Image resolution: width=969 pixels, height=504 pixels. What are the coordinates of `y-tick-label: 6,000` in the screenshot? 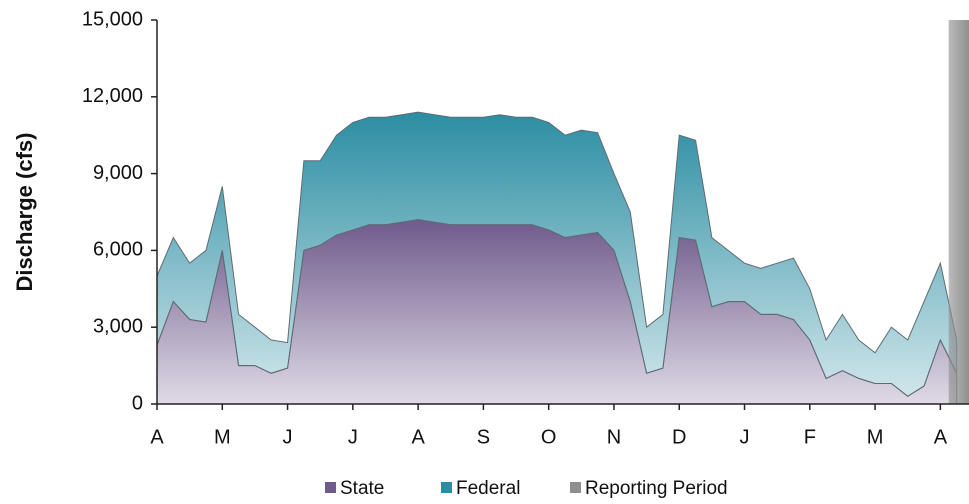 It's located at (118, 250).